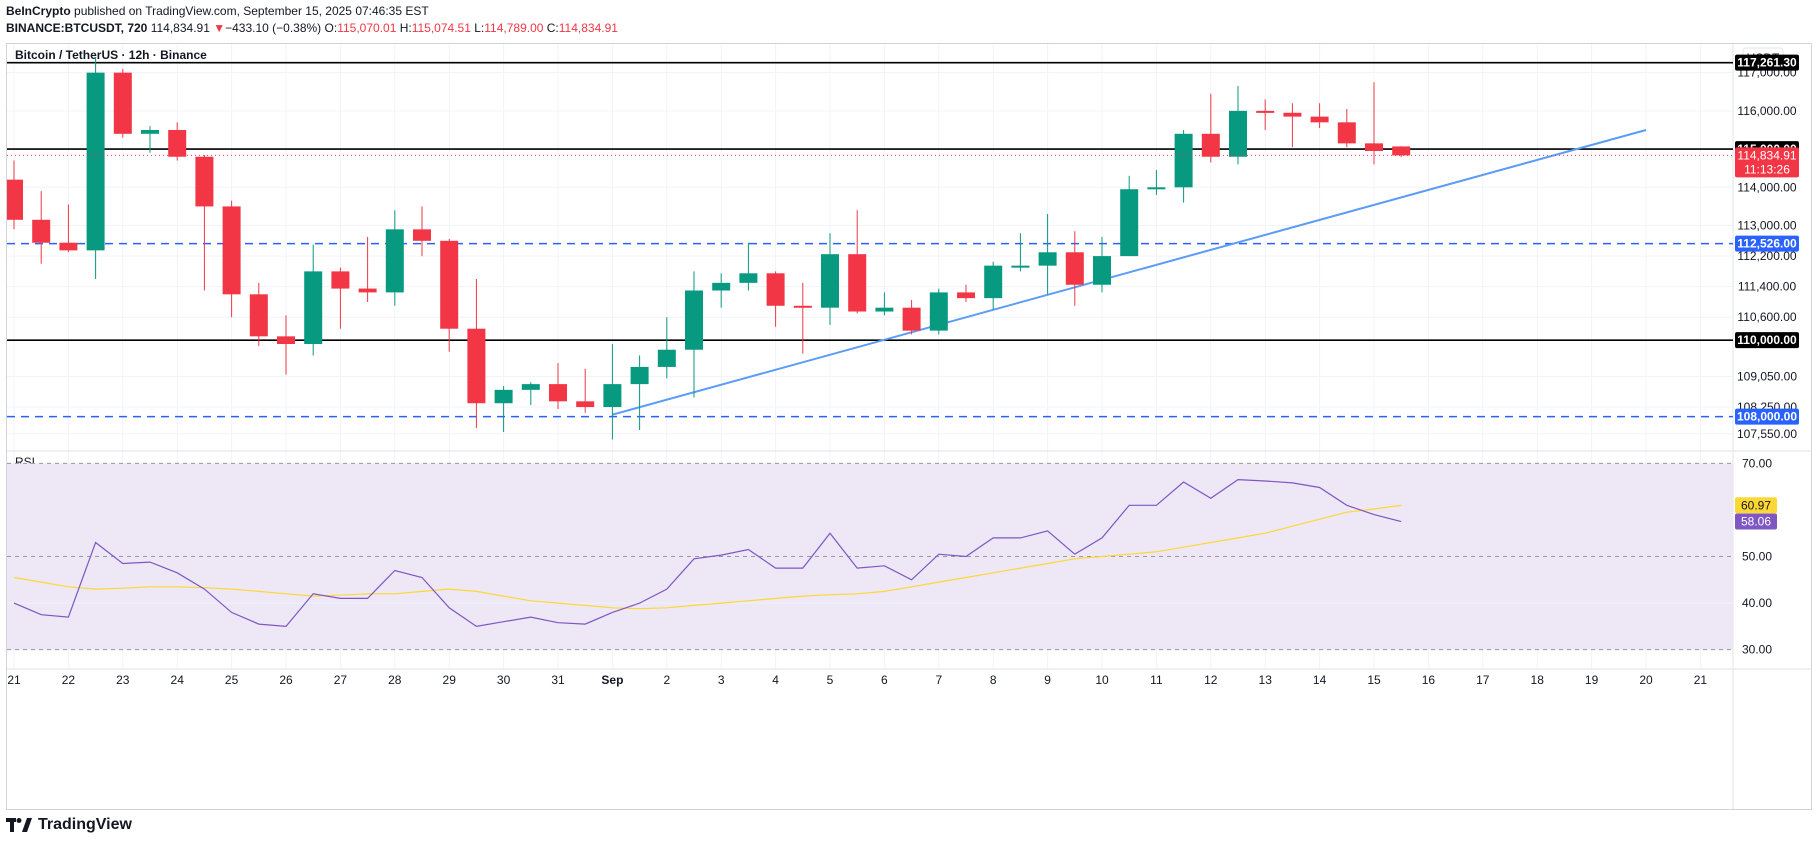  Describe the element at coordinates (77, 28) in the screenshot. I see `symbol-label: BINANCE:BTCUSDT, 720` at that location.